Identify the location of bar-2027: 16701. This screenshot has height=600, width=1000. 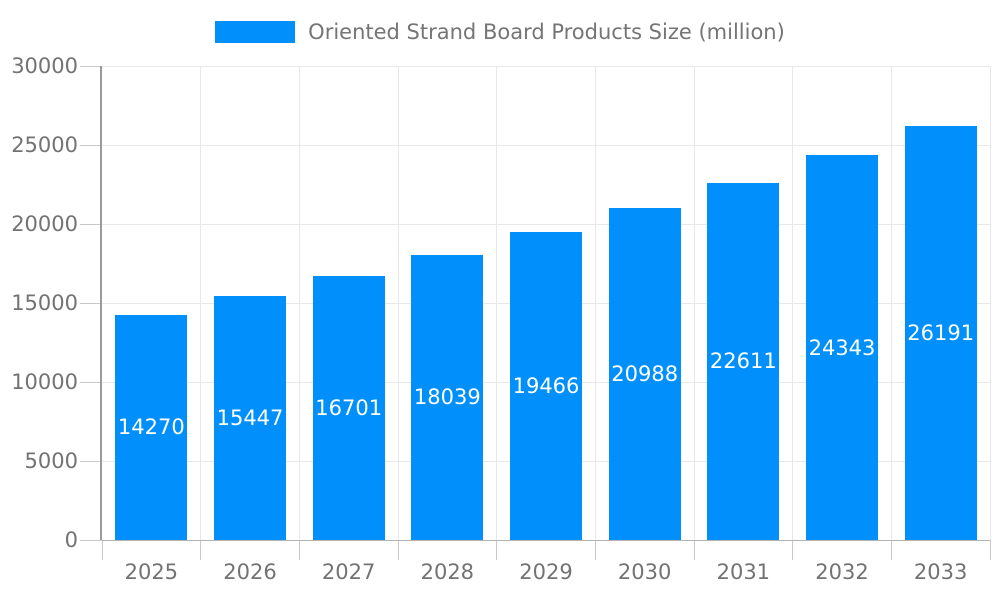
(348, 408).